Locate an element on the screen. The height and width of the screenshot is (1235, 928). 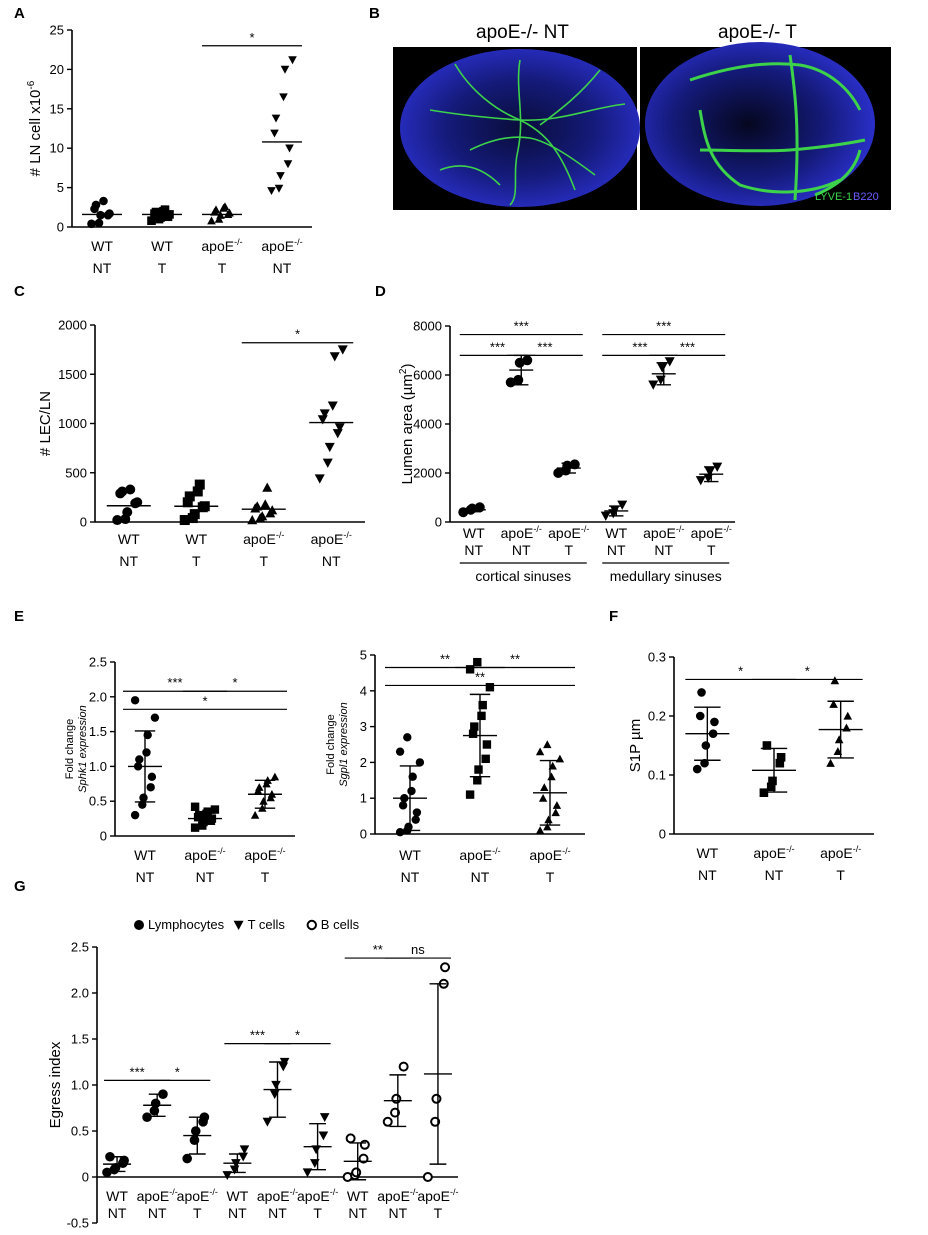
stain-label-b220: B220 is located at coordinates (866, 197).